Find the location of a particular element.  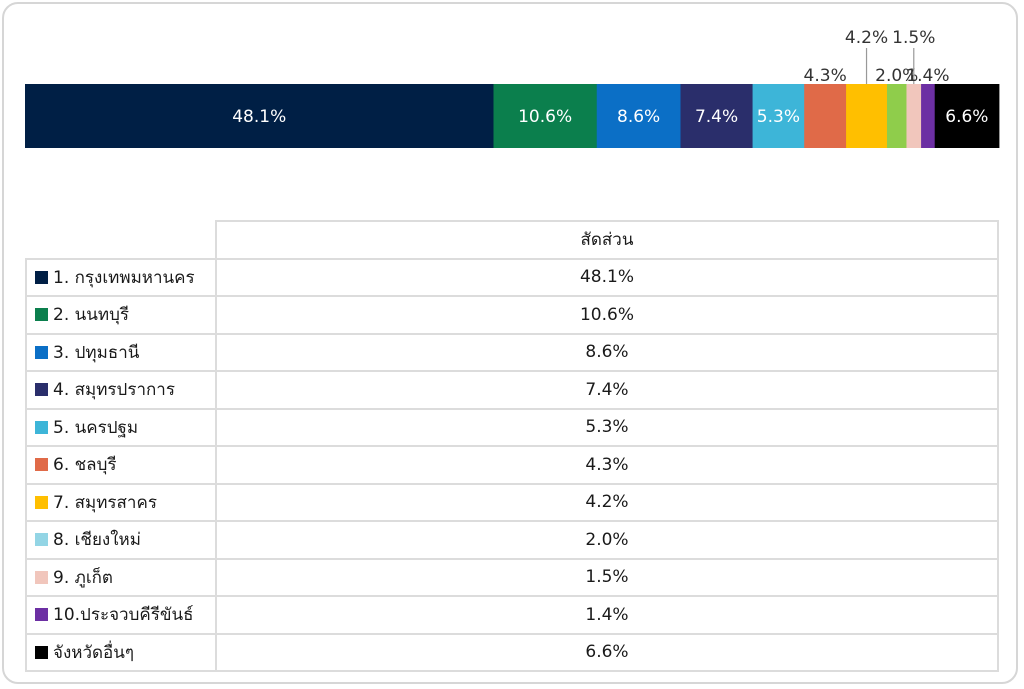

bar-value-label-2: 10.6% is located at coordinates (545, 117).